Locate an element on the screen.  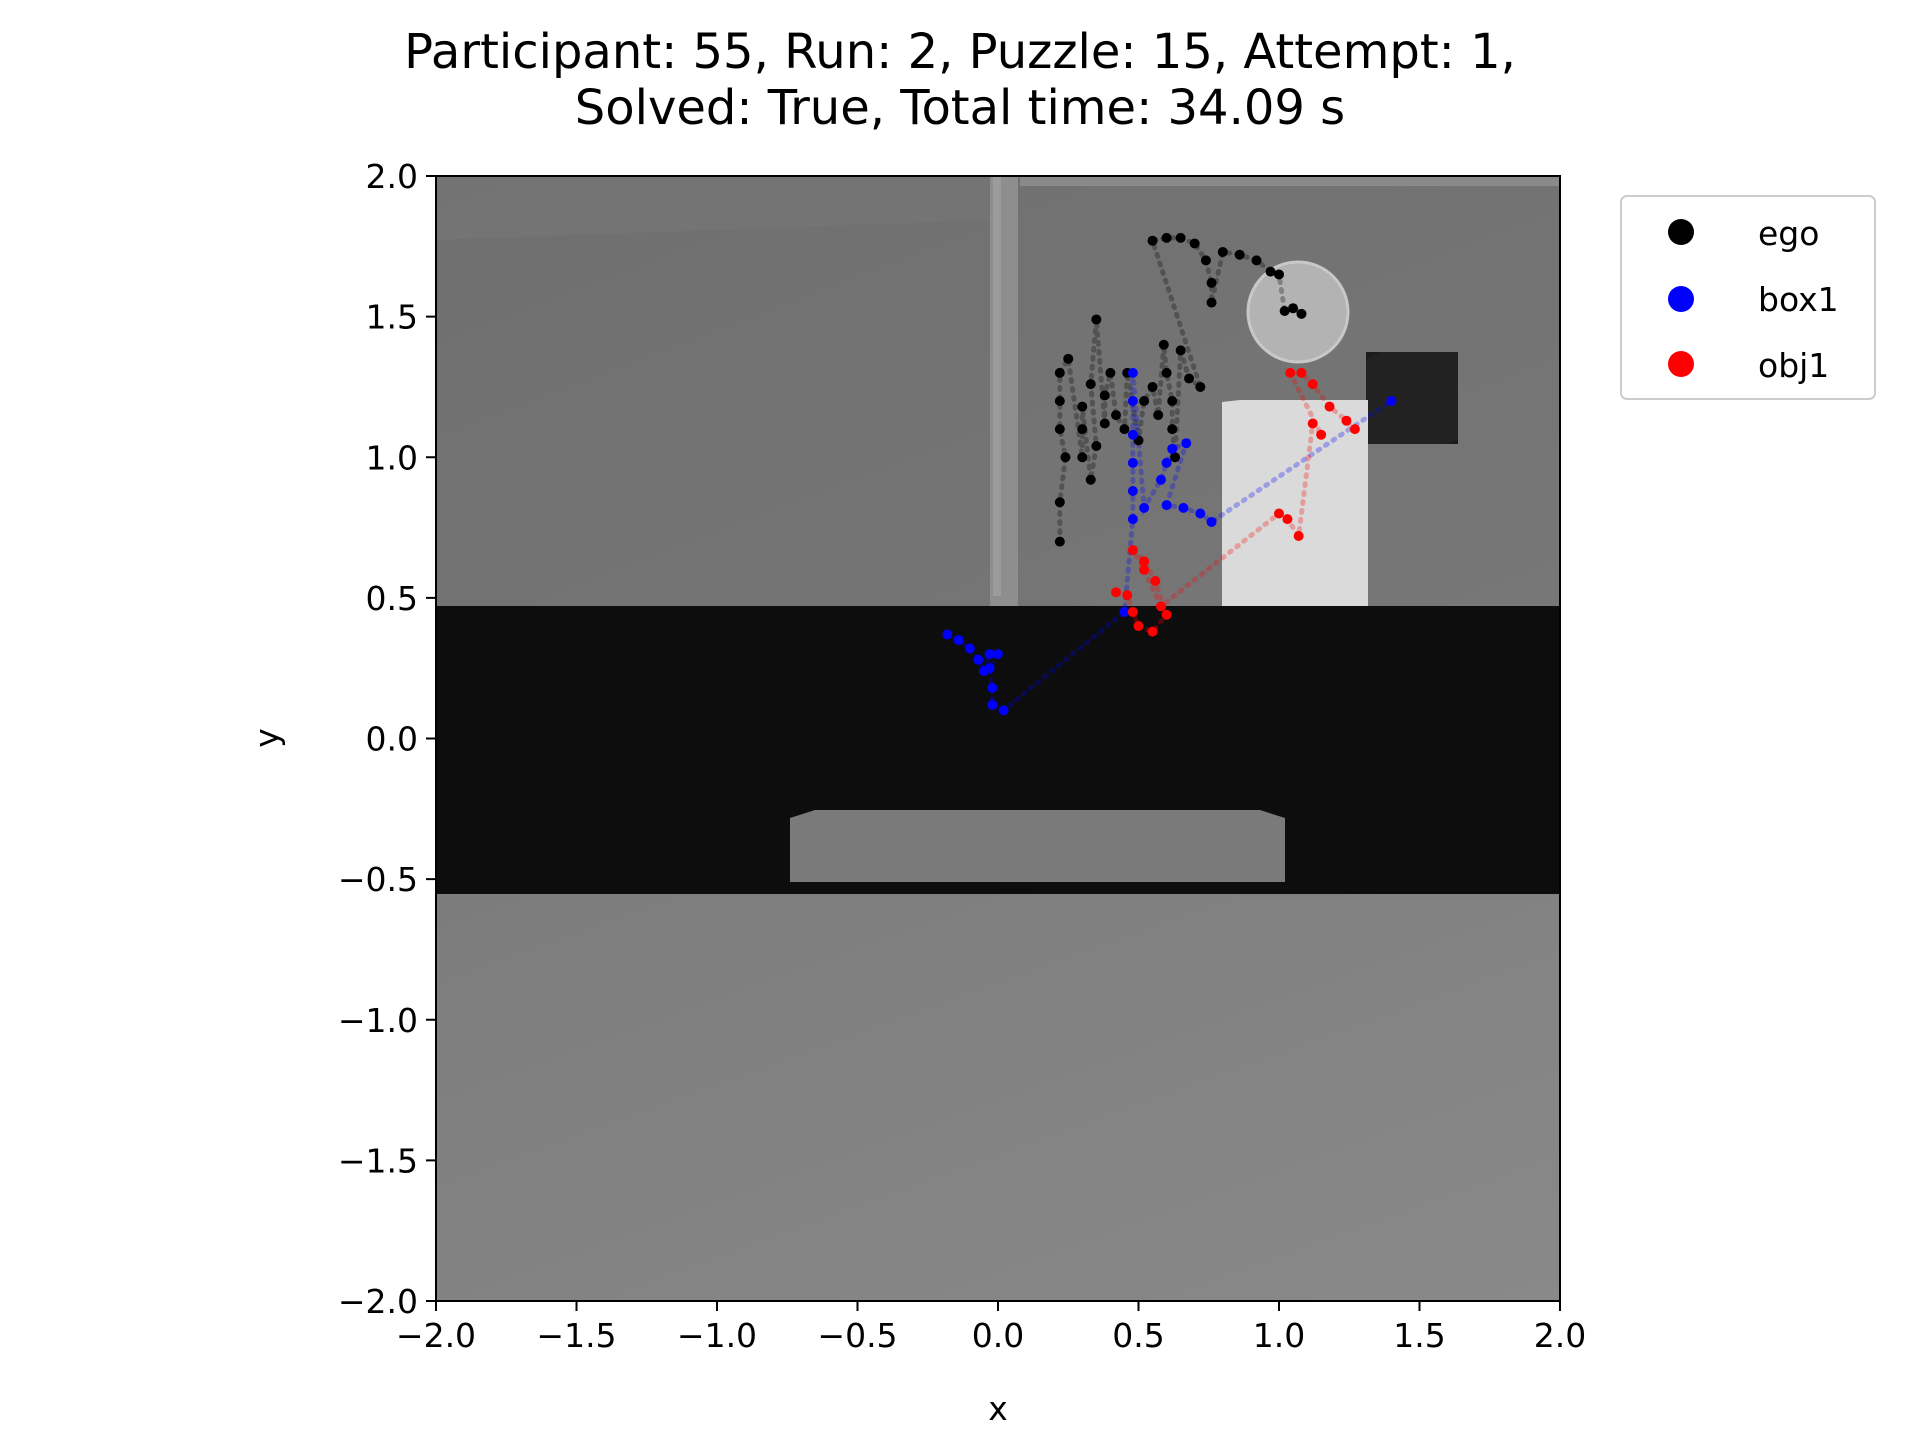
legend-marker-obj1 is located at coordinates (1681, 364).